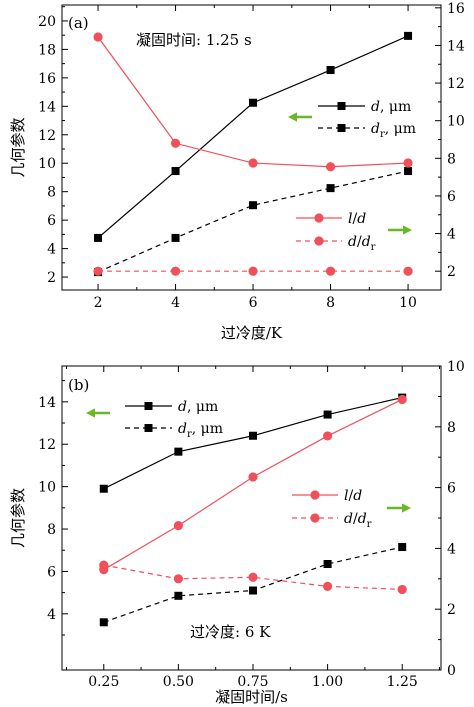 The width and height of the screenshot is (474, 707). I want to click on y2-tick-label: 16, so click(456, 9).